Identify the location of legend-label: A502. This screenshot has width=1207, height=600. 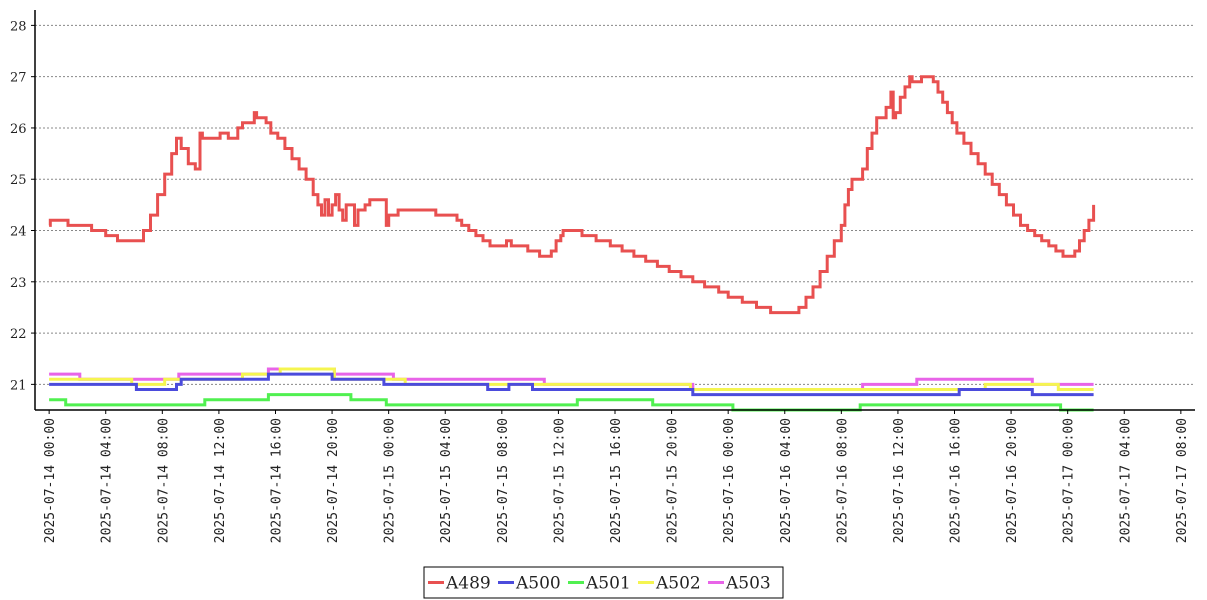
(678, 584).